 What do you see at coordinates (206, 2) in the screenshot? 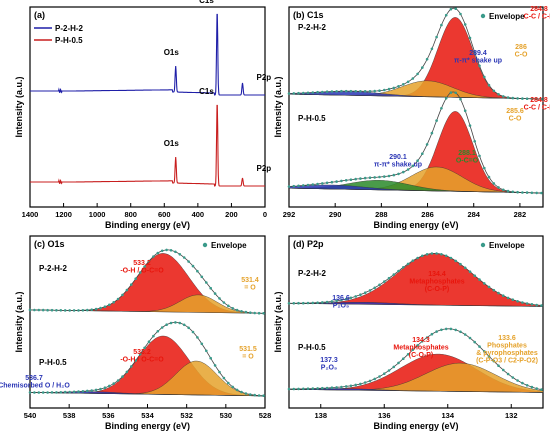
I see `peak-label-c1s: C1s` at bounding box center [206, 2].